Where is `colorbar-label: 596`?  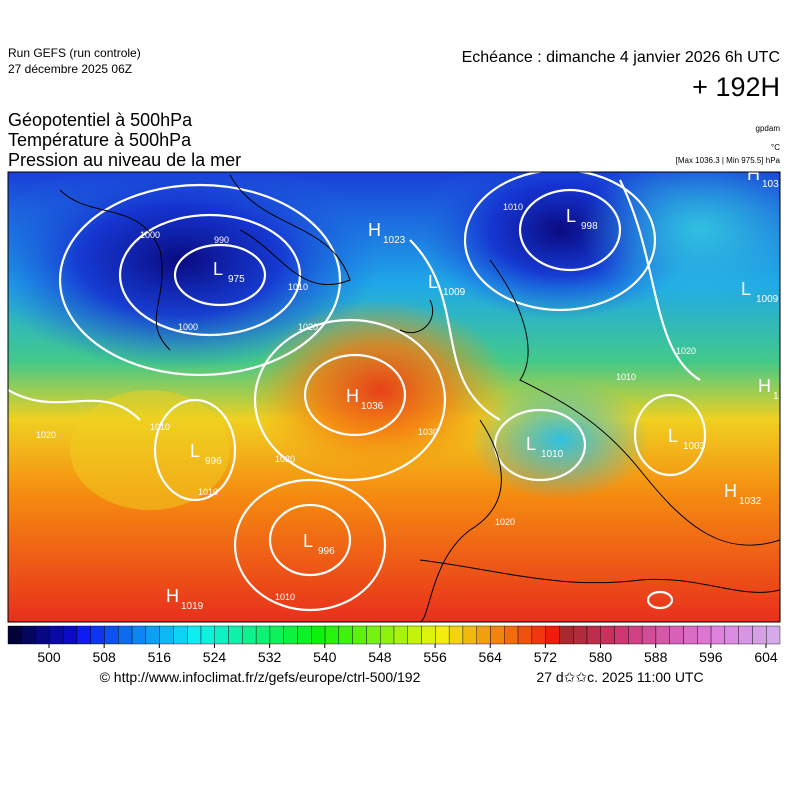 colorbar-label: 596 is located at coordinates (711, 657).